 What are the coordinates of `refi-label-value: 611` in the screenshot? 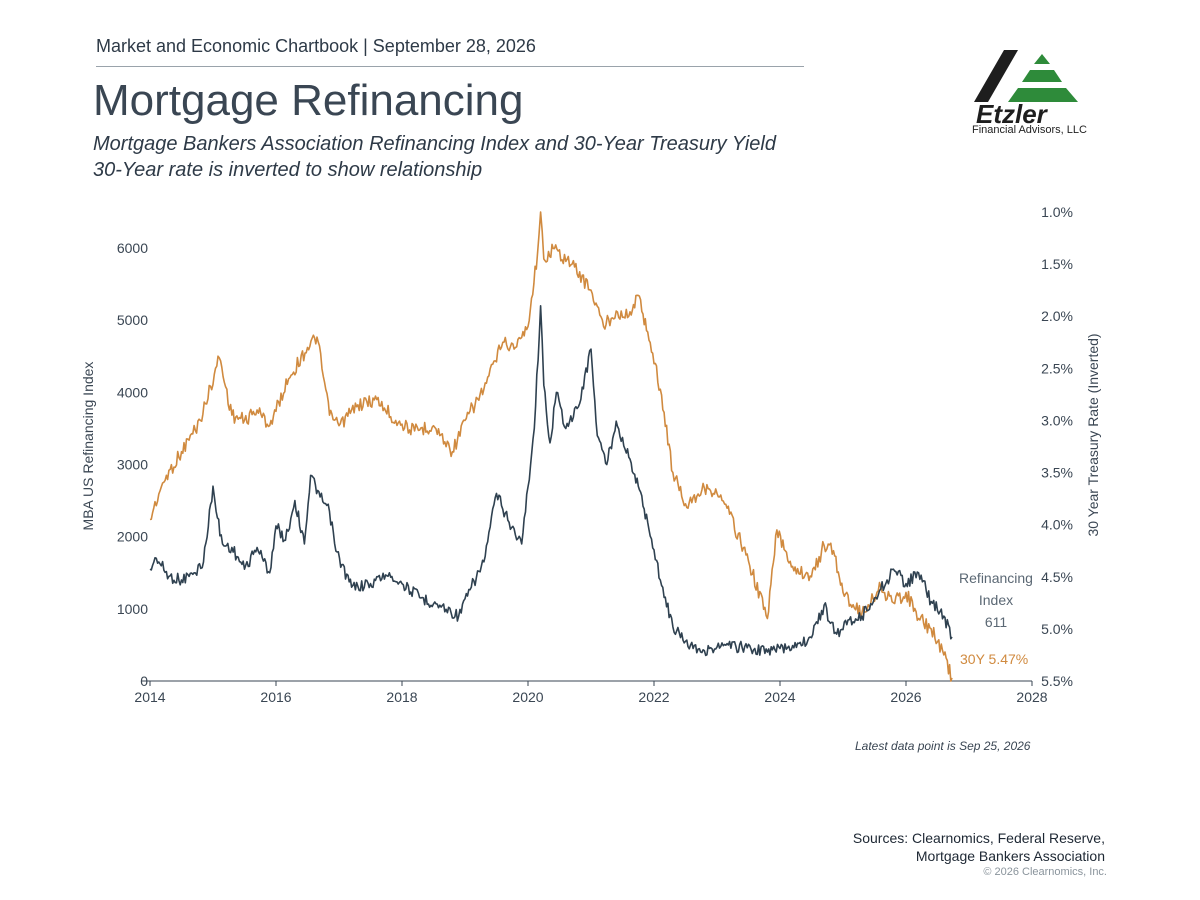 It's located at (996, 622).